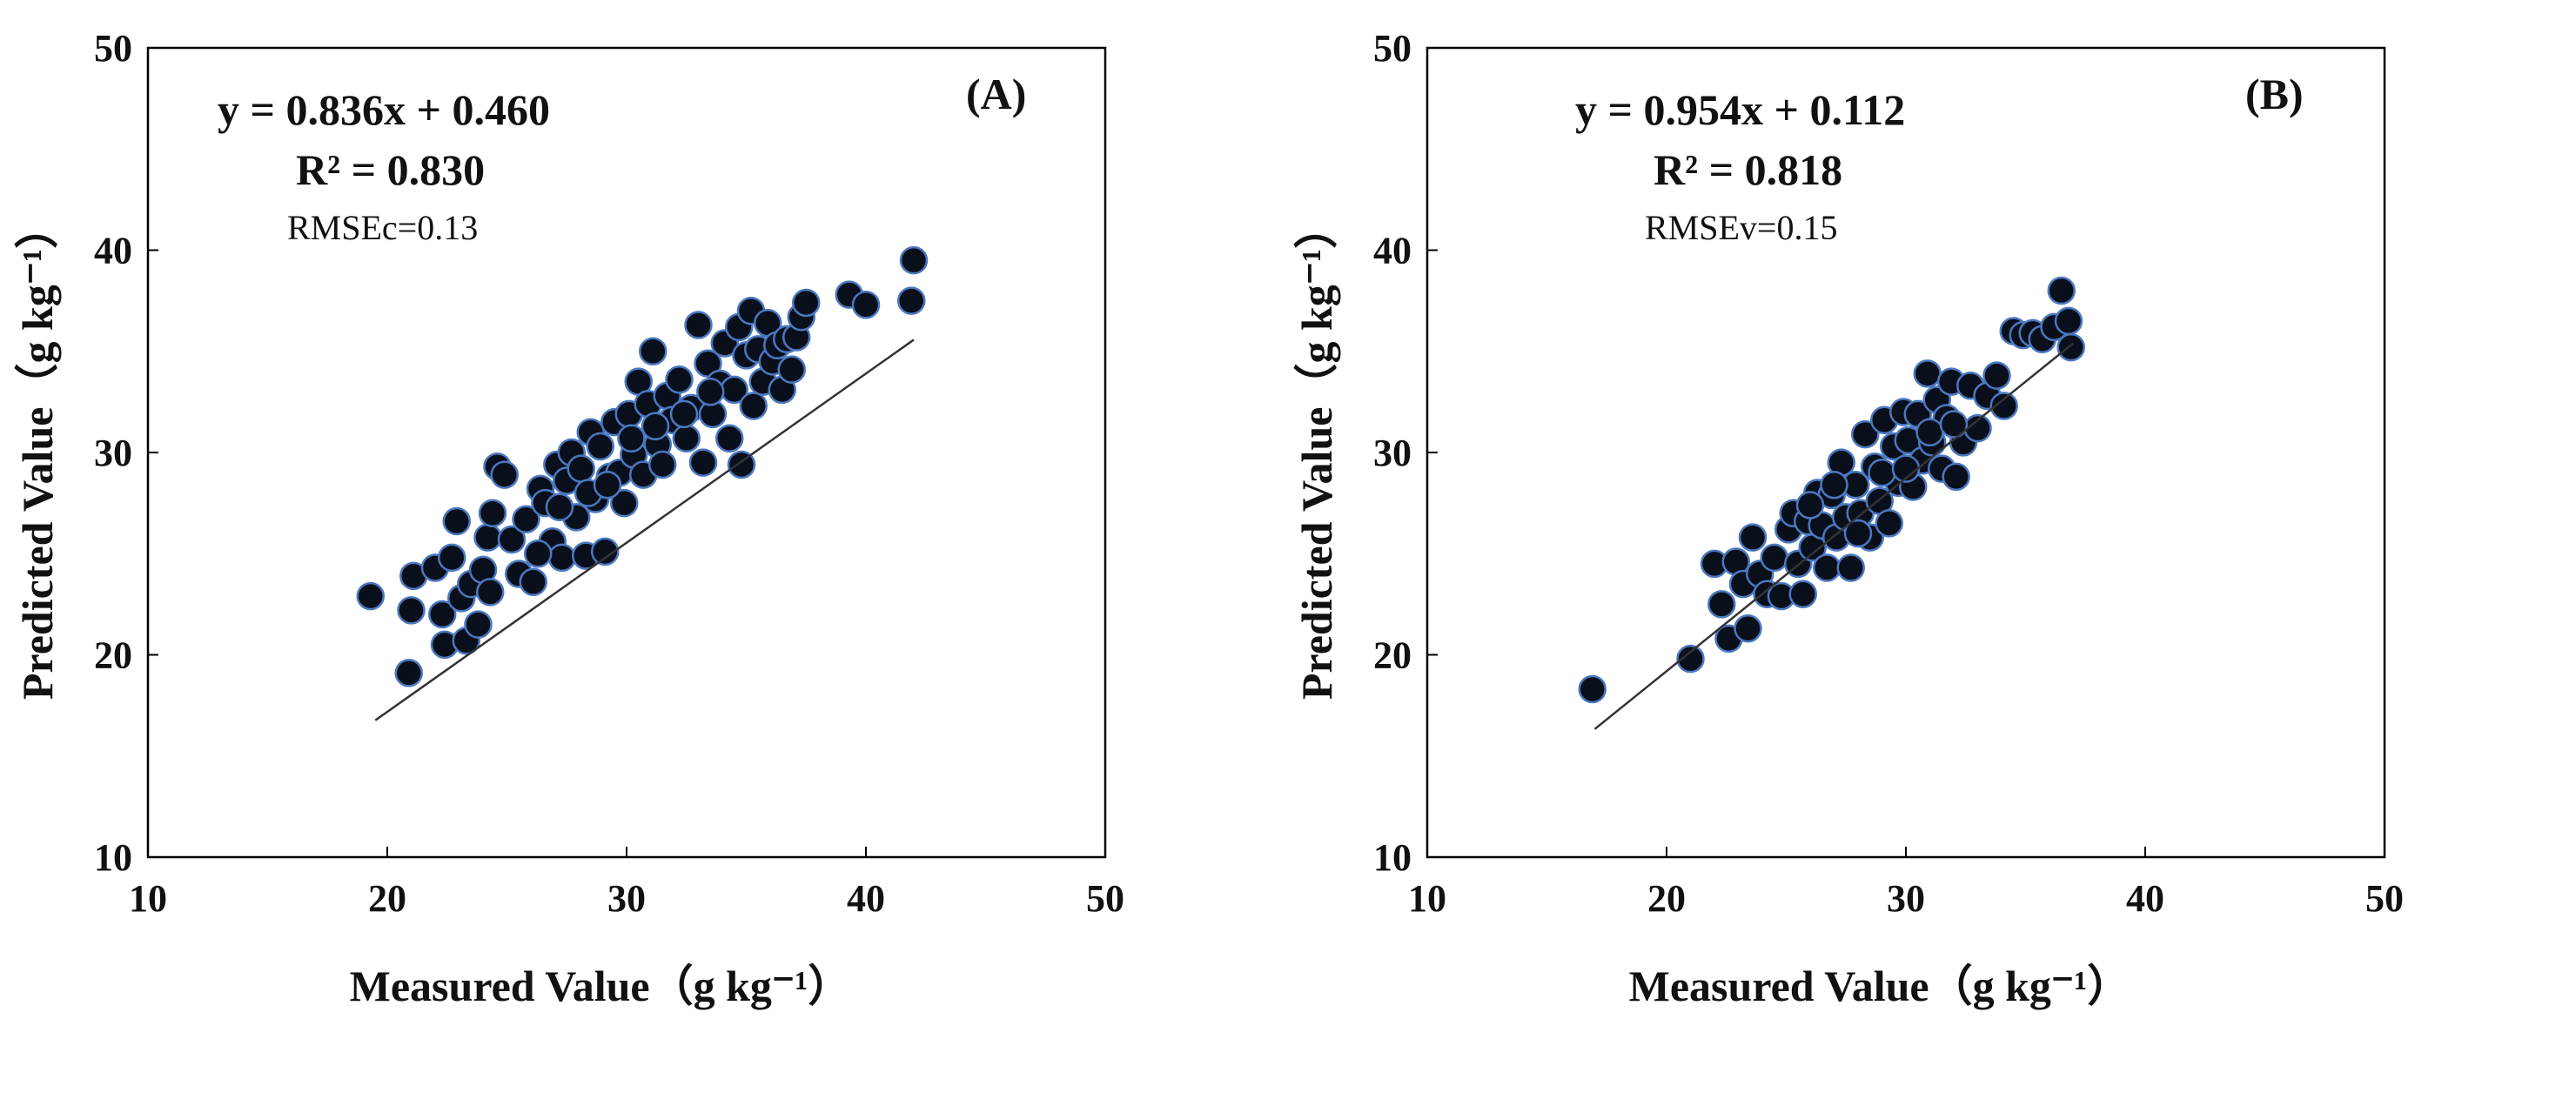  I want to click on r-squared: R² = 0.818, so click(1748, 169).